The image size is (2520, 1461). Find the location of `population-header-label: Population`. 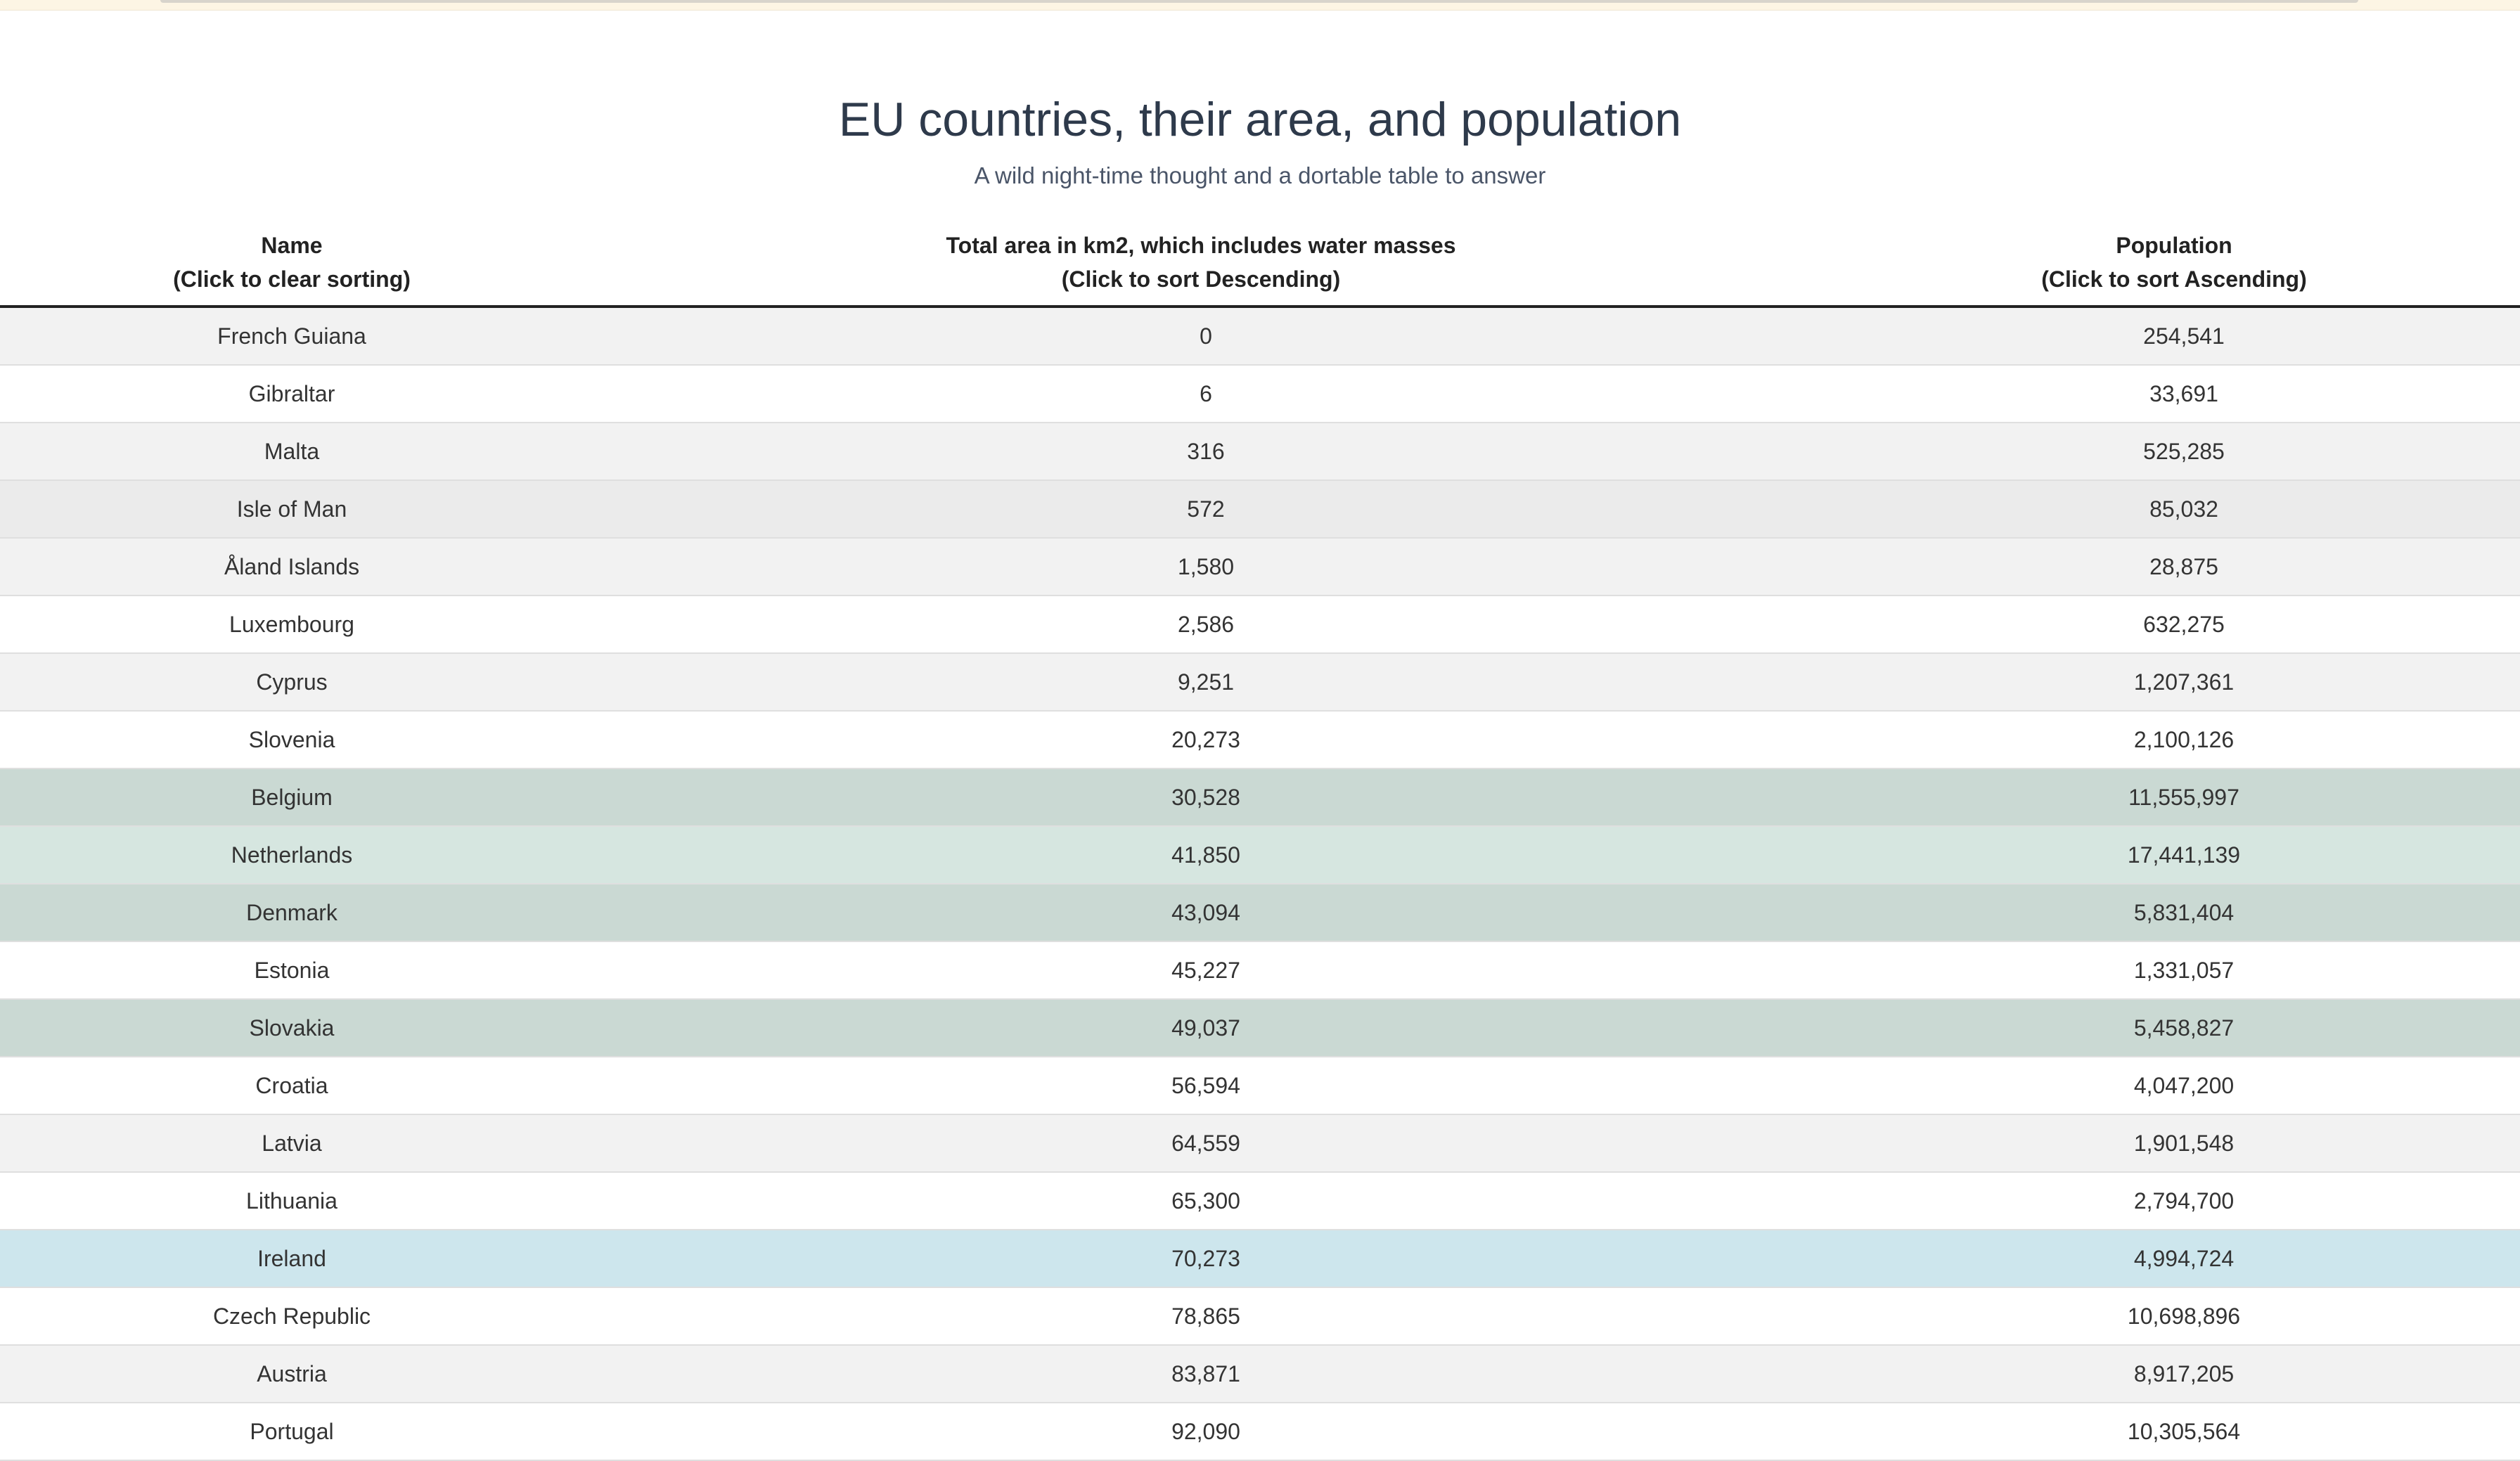

population-header-label: Population is located at coordinates (2174, 245).